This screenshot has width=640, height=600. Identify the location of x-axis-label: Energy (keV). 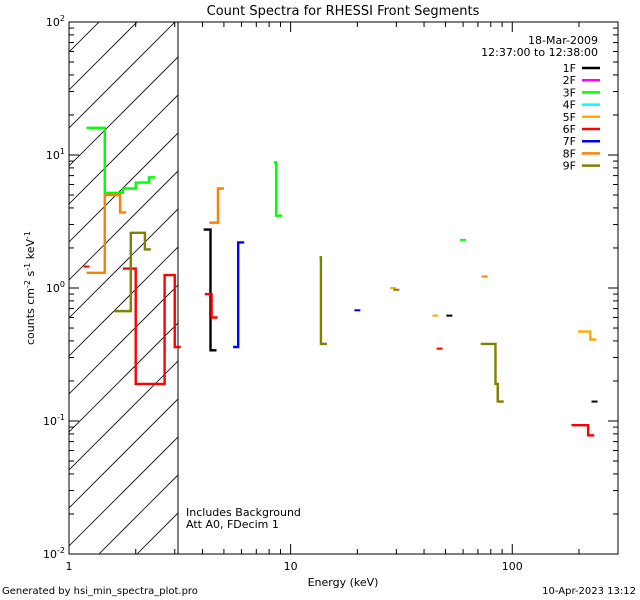
(343, 582).